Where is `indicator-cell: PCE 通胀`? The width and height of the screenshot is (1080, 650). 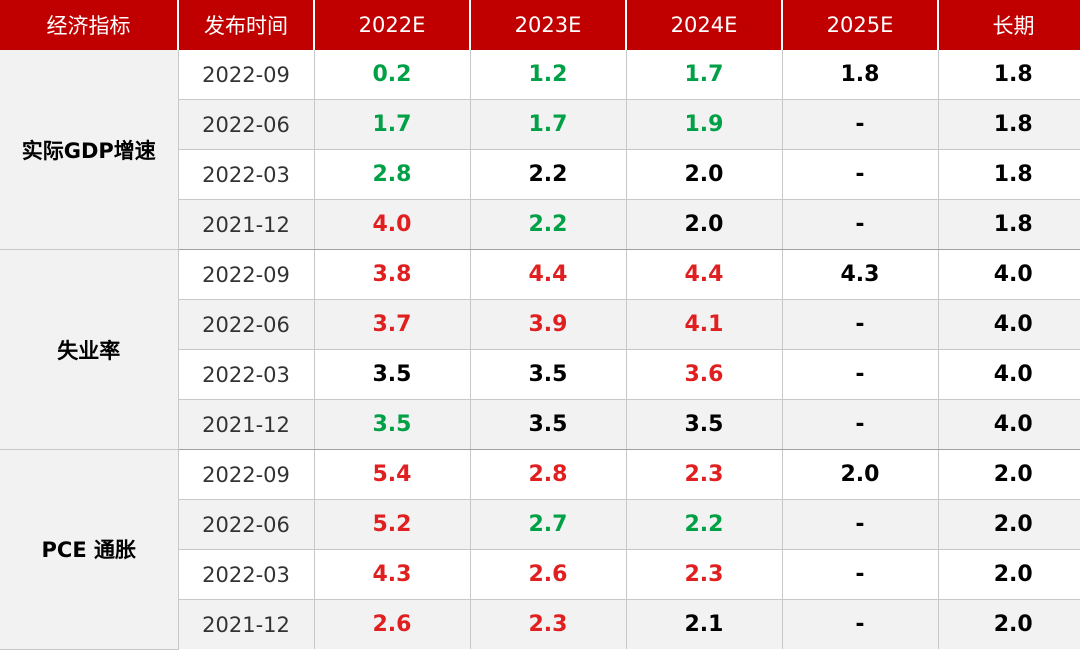 indicator-cell: PCE 通胀 is located at coordinates (89, 549).